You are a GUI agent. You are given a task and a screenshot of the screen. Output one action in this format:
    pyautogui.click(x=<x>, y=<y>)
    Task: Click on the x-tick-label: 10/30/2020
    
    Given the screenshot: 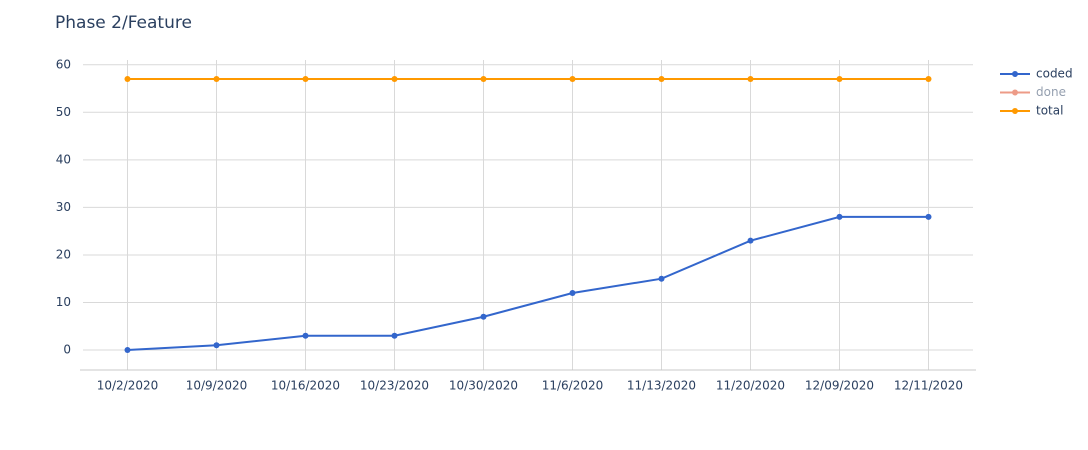 What is the action you would take?
    pyautogui.click(x=483, y=386)
    